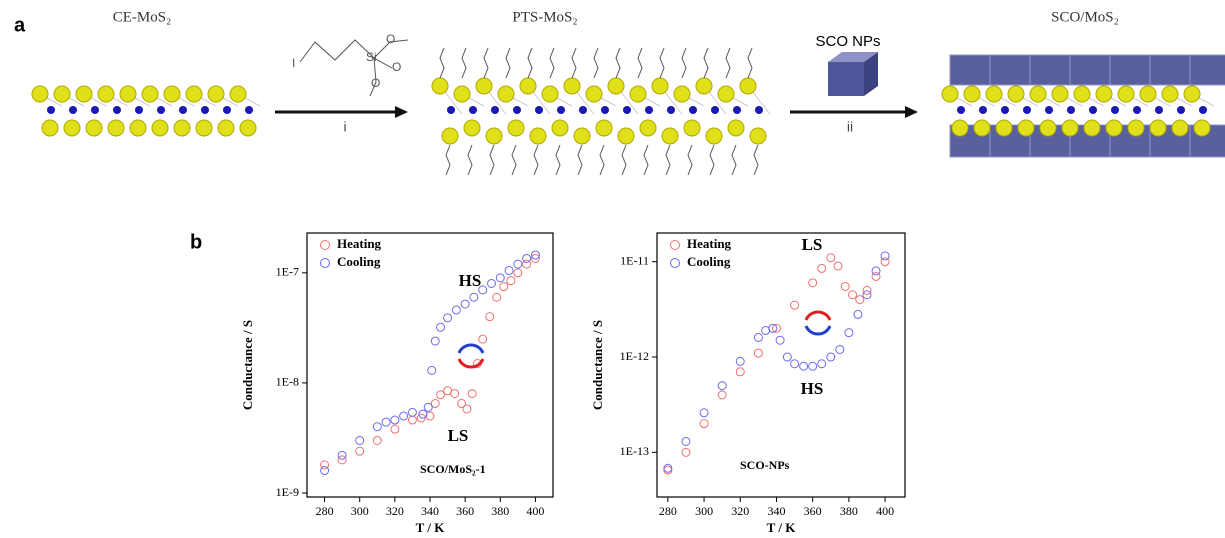  Describe the element at coordinates (765, 465) in the screenshot. I see `sample-label: SCO-NPs` at that location.